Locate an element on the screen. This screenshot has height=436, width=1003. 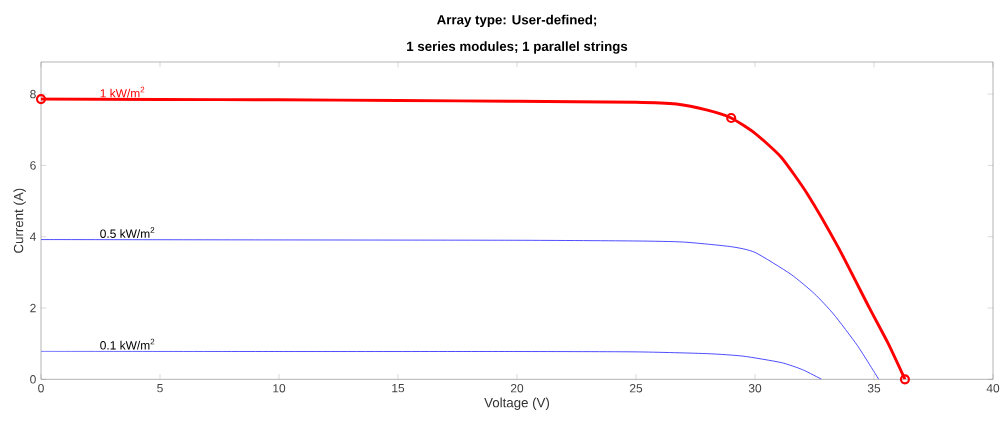
series-label: 0.1 kW/m$^{2}$ is located at coordinates (127, 344).